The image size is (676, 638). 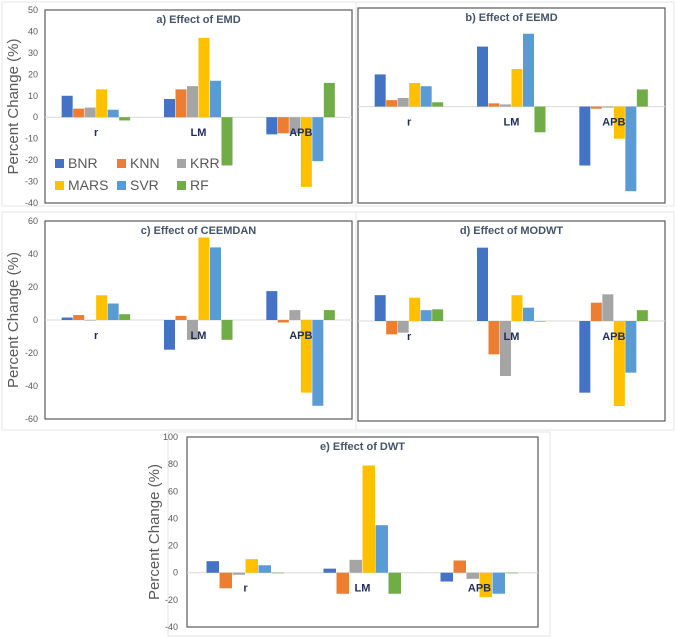 I want to click on panel-title: e) Effect of DWT, so click(x=362, y=447).